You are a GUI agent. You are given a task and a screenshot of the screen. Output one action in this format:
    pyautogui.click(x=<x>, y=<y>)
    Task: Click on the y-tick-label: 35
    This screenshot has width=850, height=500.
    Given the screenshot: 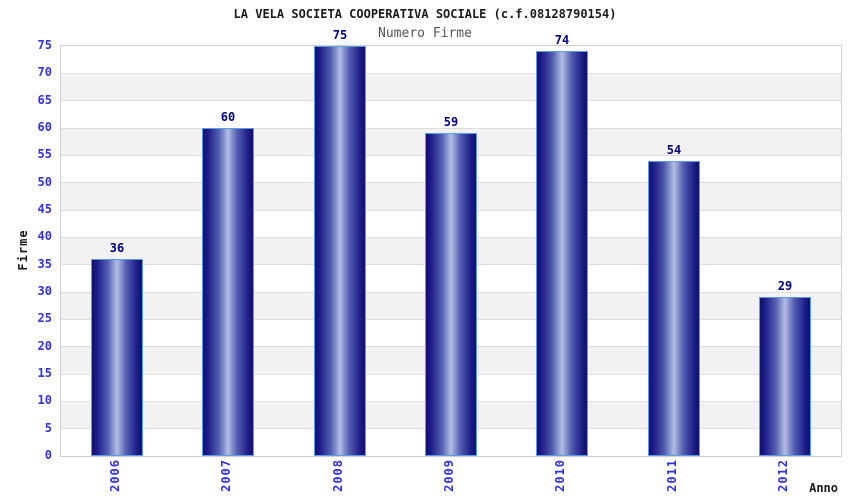 What is the action you would take?
    pyautogui.click(x=44, y=263)
    